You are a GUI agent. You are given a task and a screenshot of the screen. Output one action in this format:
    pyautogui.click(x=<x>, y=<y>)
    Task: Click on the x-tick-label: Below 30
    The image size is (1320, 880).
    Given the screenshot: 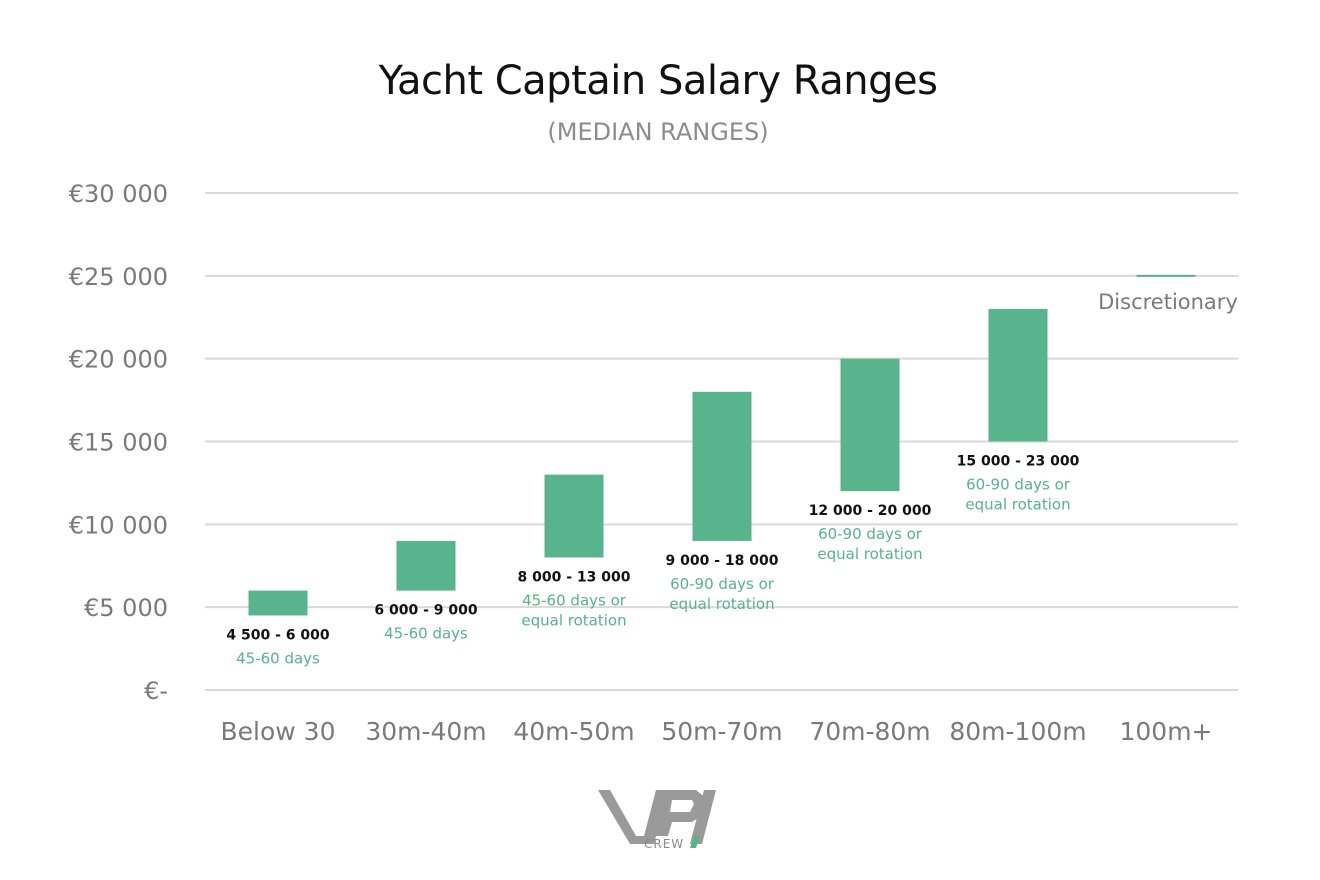 What is the action you would take?
    pyautogui.click(x=278, y=731)
    